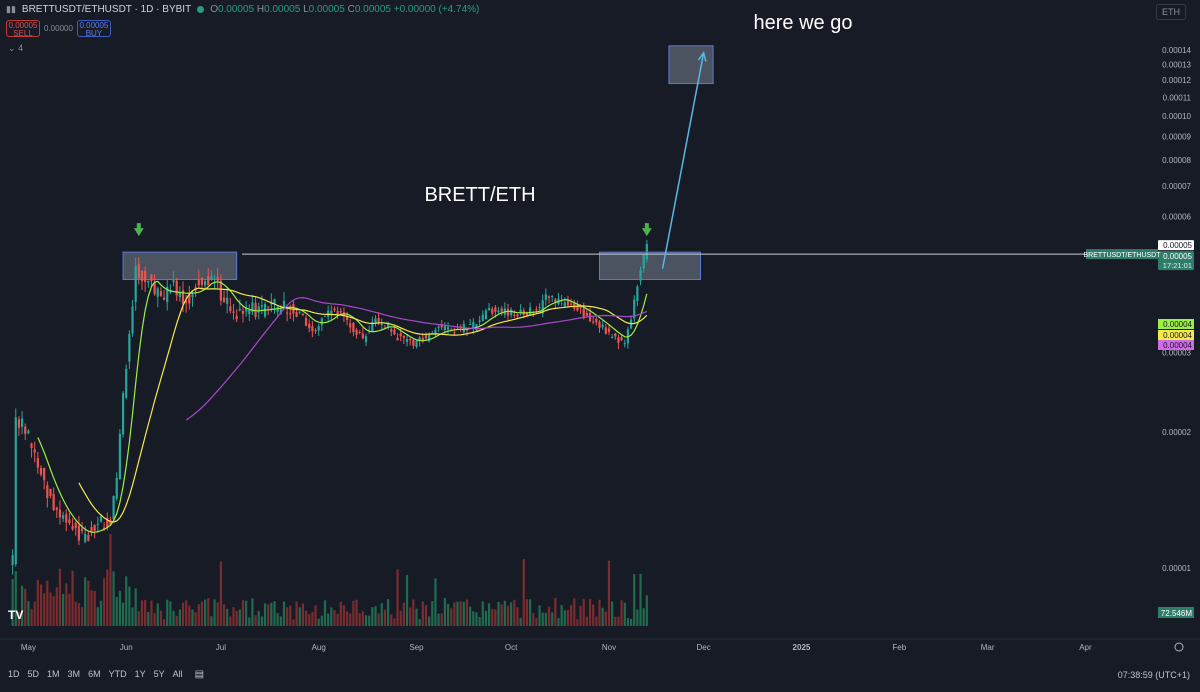 The height and width of the screenshot is (692, 1200). I want to click on calendar-icon: ▤, so click(199, 674).